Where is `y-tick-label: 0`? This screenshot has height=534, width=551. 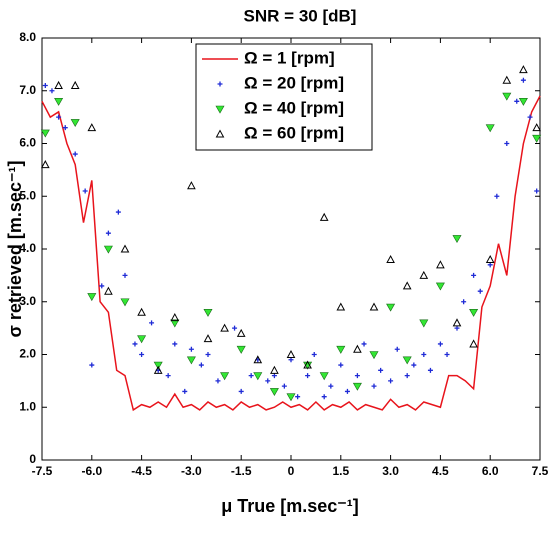
y-tick-label: 0 is located at coordinates (32, 459).